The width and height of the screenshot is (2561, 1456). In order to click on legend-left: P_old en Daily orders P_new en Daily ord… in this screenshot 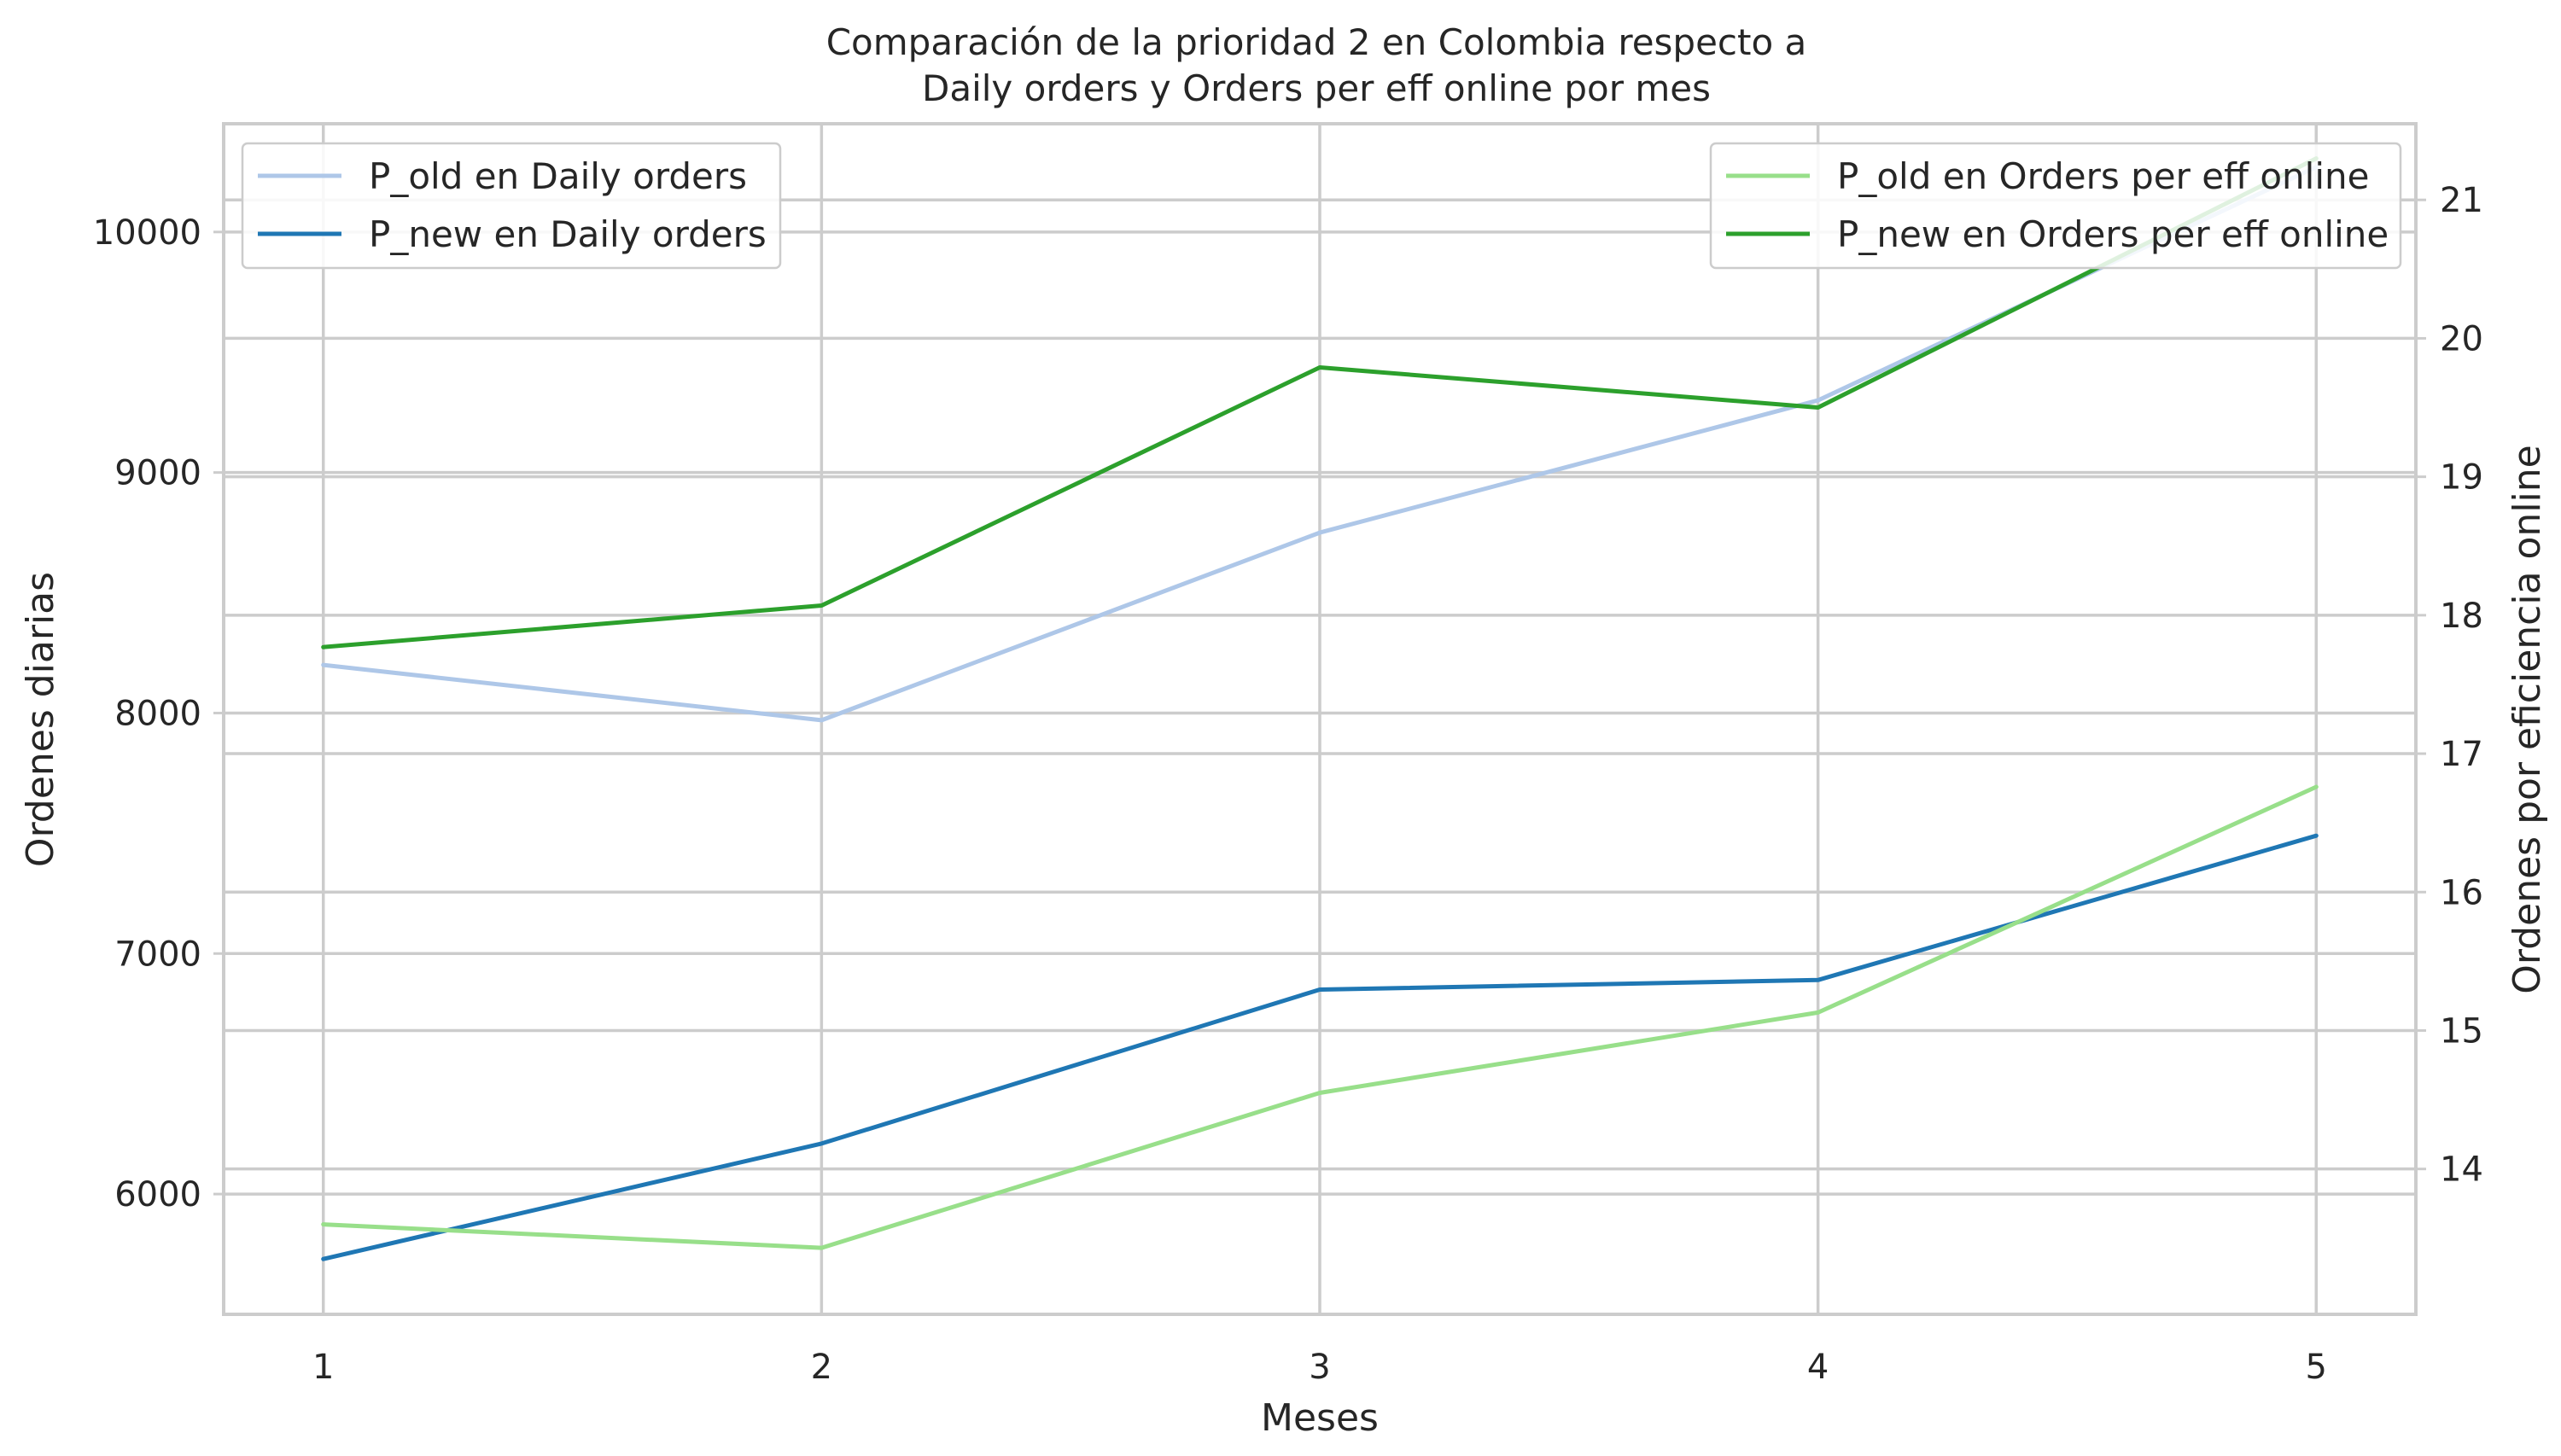, I will do `click(511, 206)`.